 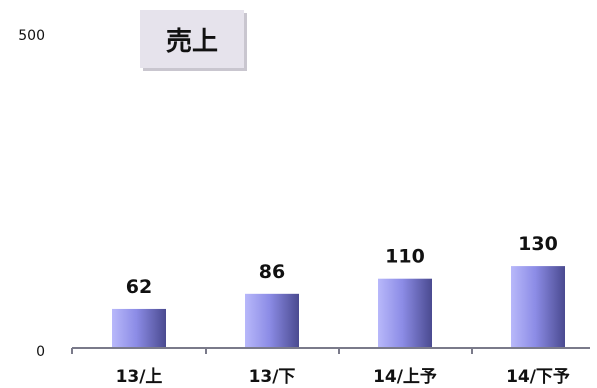 I want to click on category-label: 14/下予, so click(x=538, y=377).